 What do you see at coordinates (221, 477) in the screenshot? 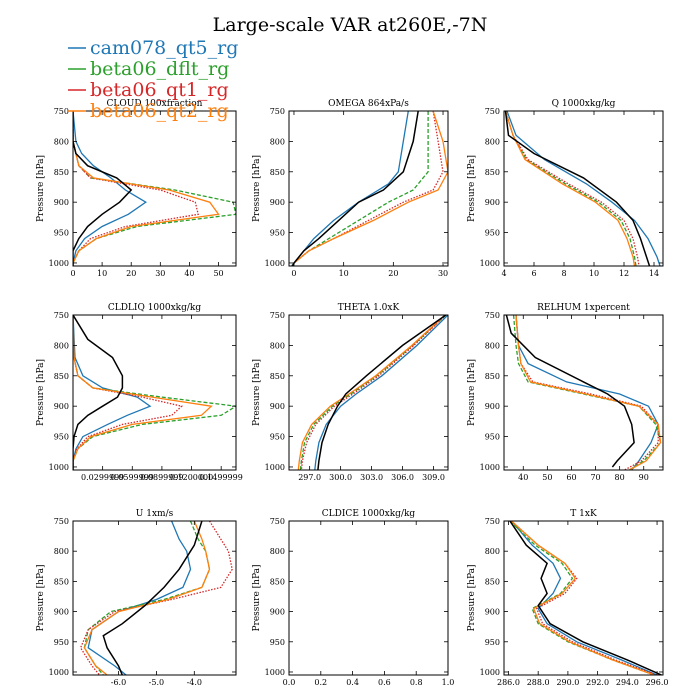
I see `x-tick-label: 0.1499999` at bounding box center [221, 477].